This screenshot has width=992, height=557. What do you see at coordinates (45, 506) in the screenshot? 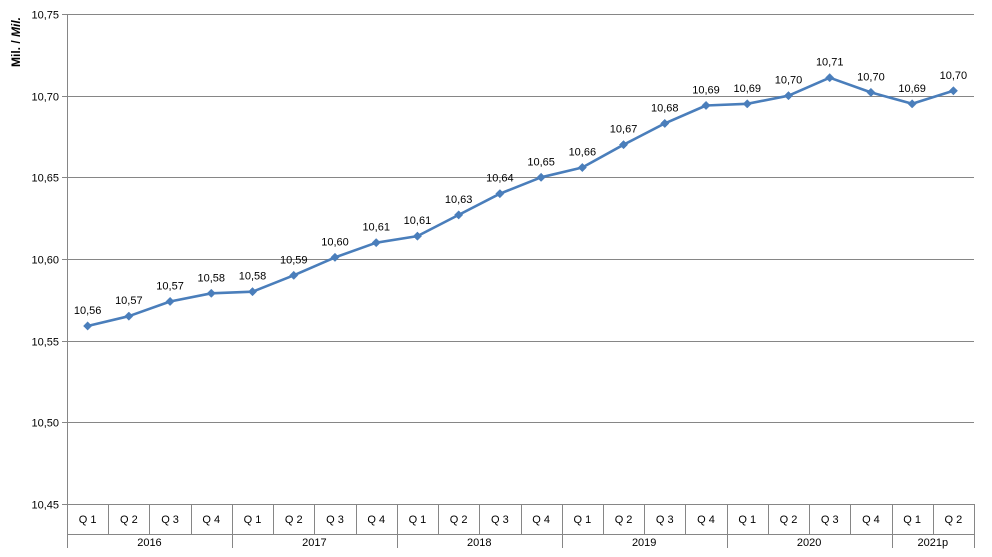
I see `y-tick-label: 10,45` at bounding box center [45, 506].